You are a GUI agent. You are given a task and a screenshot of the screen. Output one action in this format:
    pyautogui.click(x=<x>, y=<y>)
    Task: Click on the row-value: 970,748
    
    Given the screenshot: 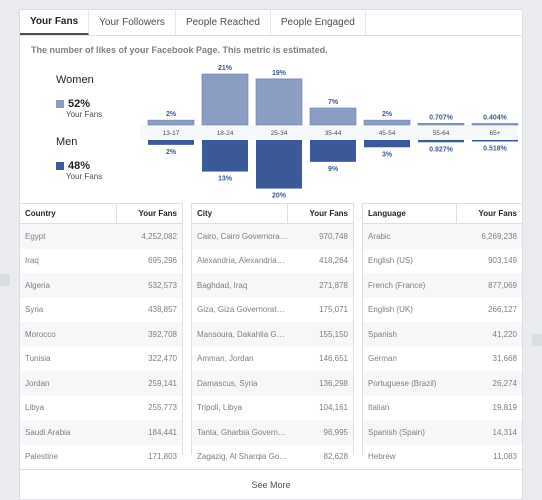 What is the action you would take?
    pyautogui.click(x=333, y=236)
    